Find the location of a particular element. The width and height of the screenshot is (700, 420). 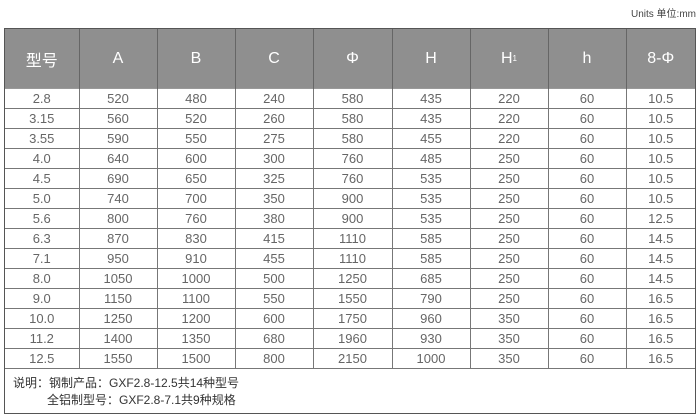

table-row: 8.0 1050 1000 500 1250 685 250 60 14.5 is located at coordinates (350, 278).